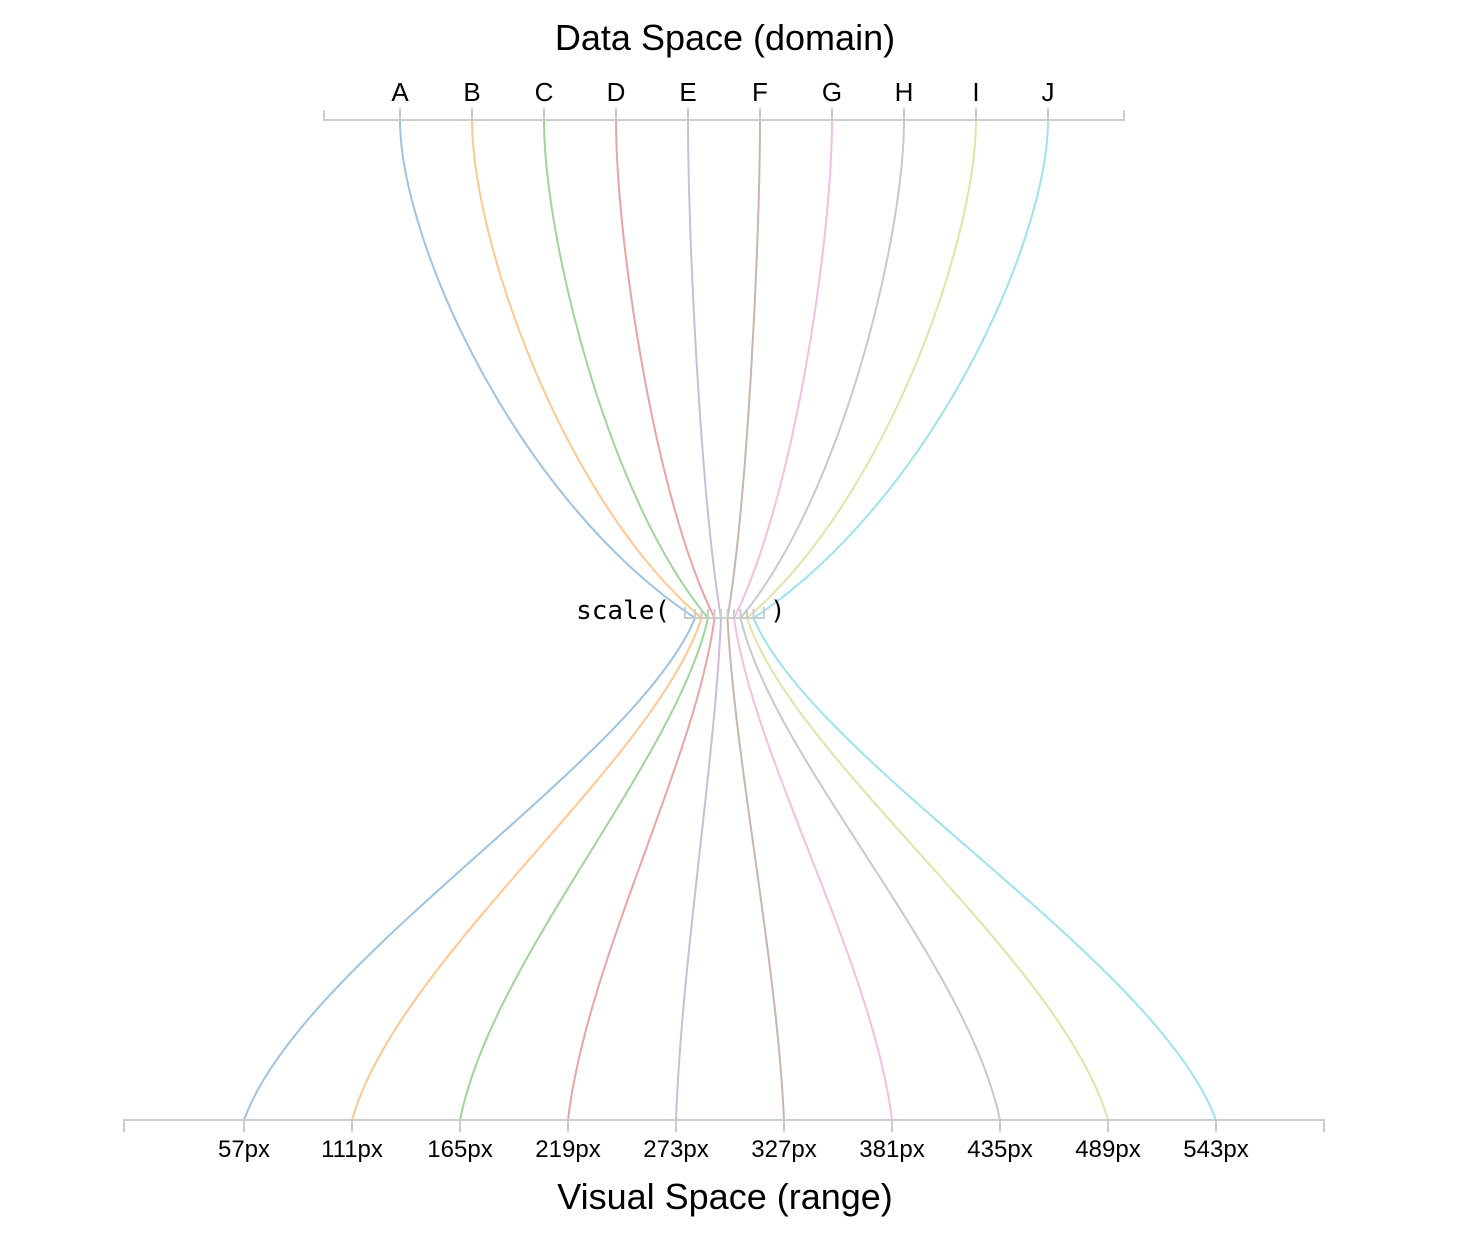 This screenshot has width=1458, height=1236. What do you see at coordinates (616, 92) in the screenshot?
I see `domain-label-d: D` at bounding box center [616, 92].